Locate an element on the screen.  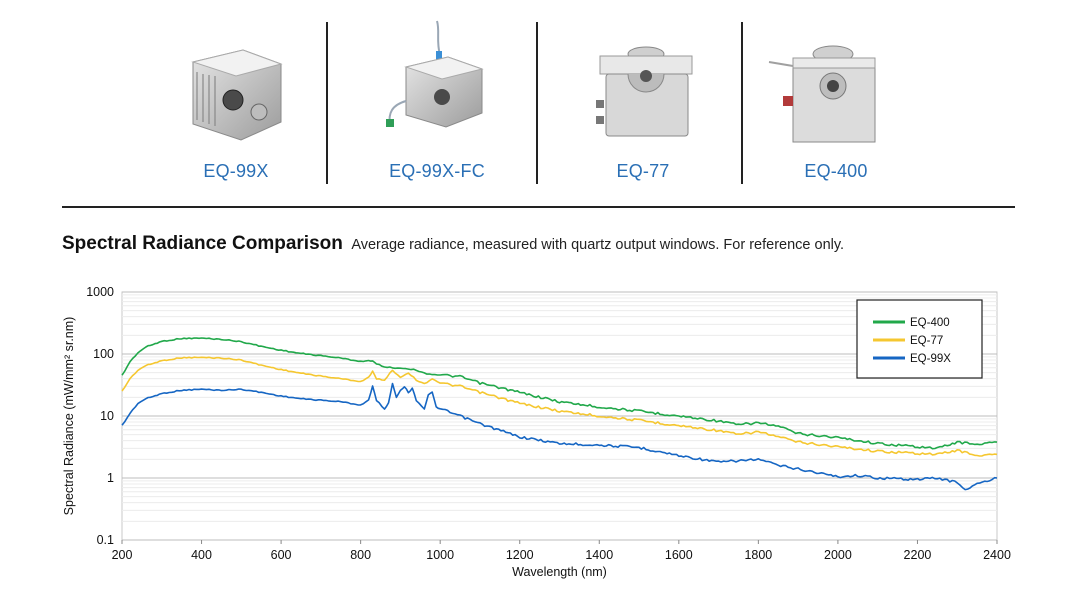
x-tick-label: 600 is located at coordinates (281, 555).